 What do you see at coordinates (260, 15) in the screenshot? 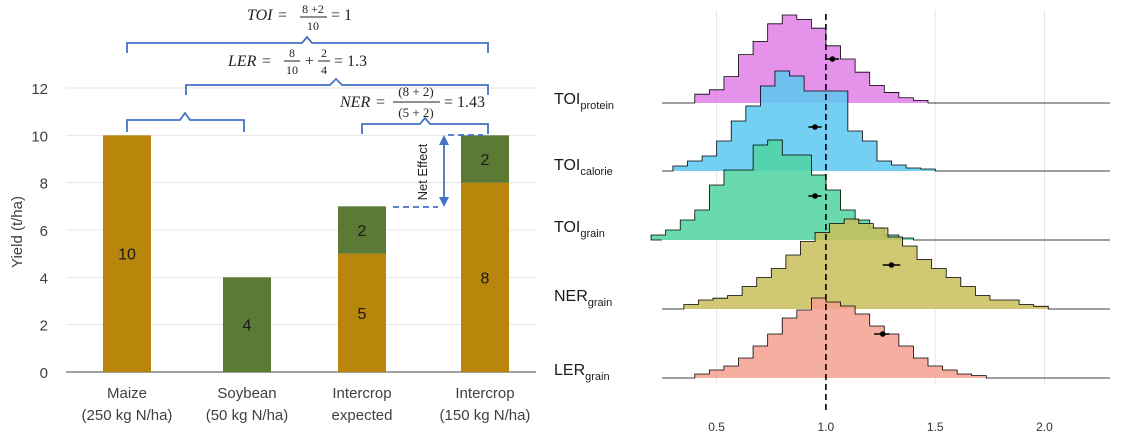
I see `toi-lhs: TOI` at bounding box center [260, 15].